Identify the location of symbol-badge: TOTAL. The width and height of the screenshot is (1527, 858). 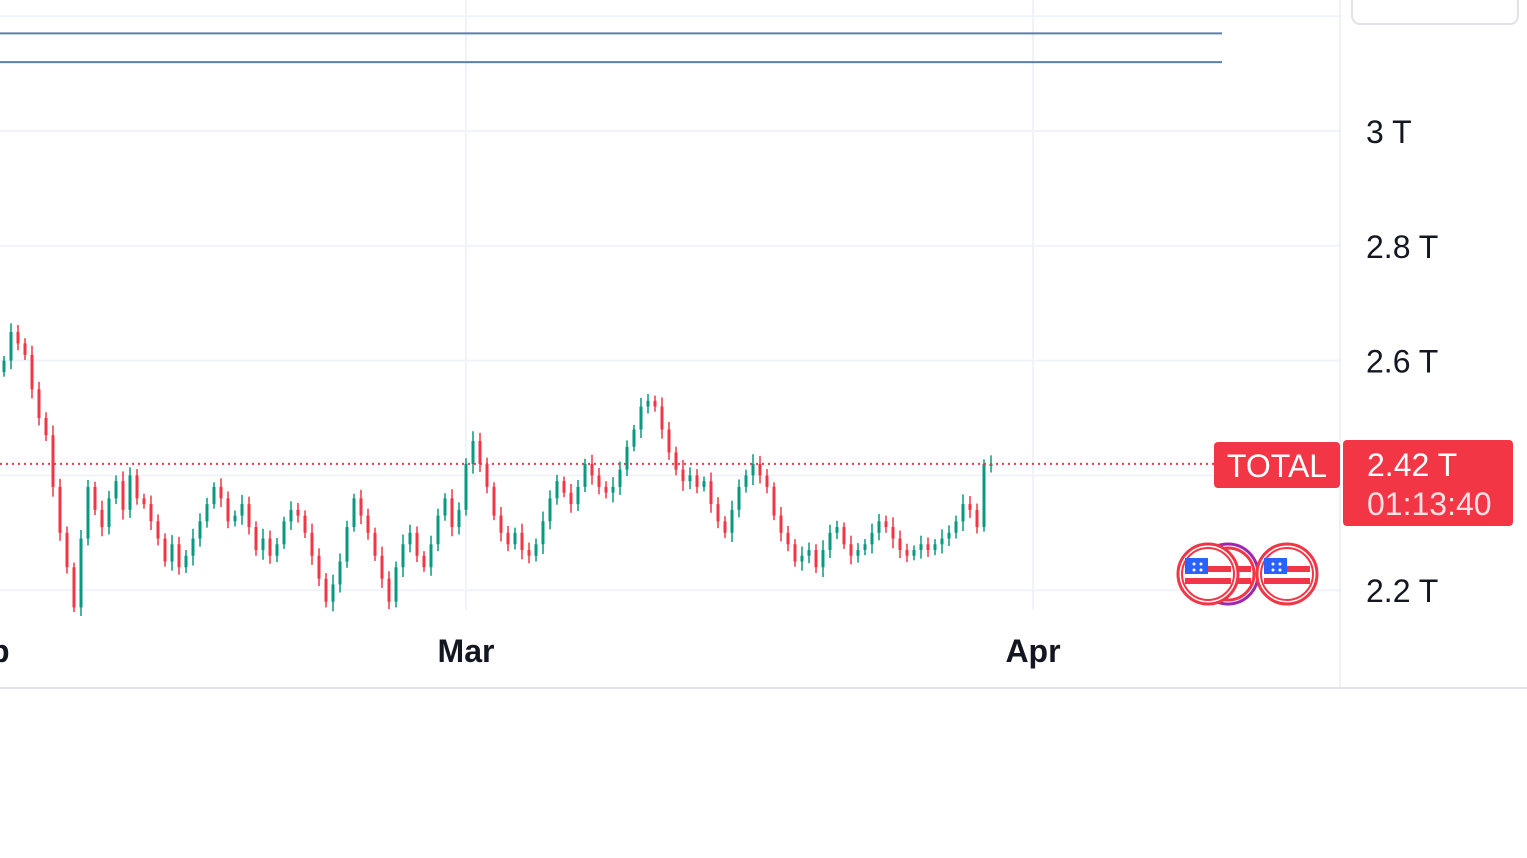
(1277, 465).